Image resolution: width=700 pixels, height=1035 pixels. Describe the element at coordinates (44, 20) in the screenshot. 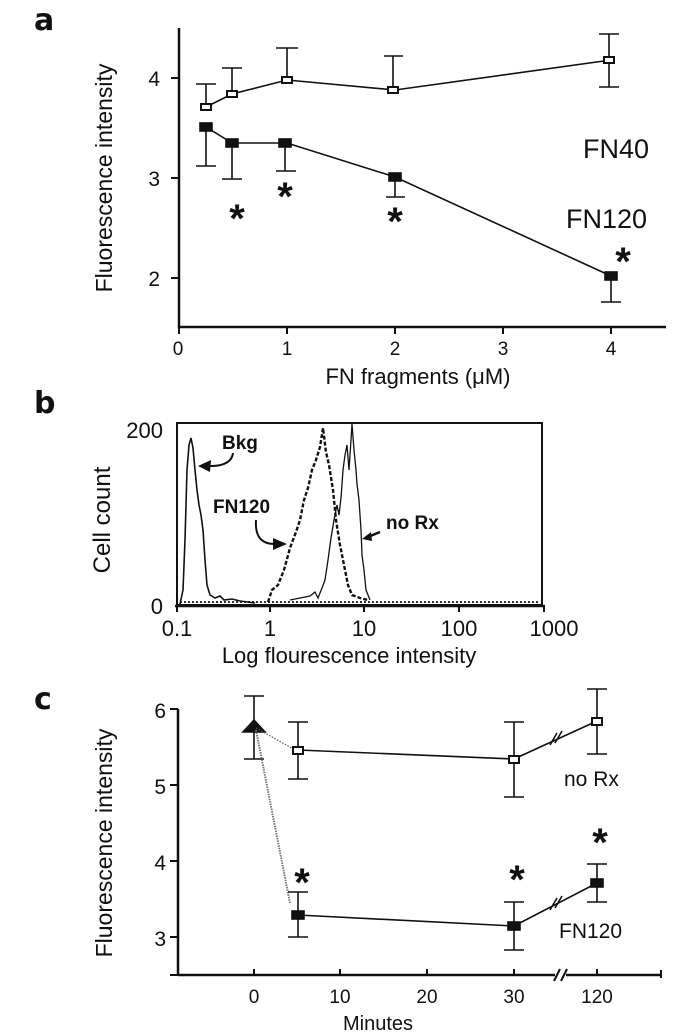

I see `panel-a-letter: a` at that location.